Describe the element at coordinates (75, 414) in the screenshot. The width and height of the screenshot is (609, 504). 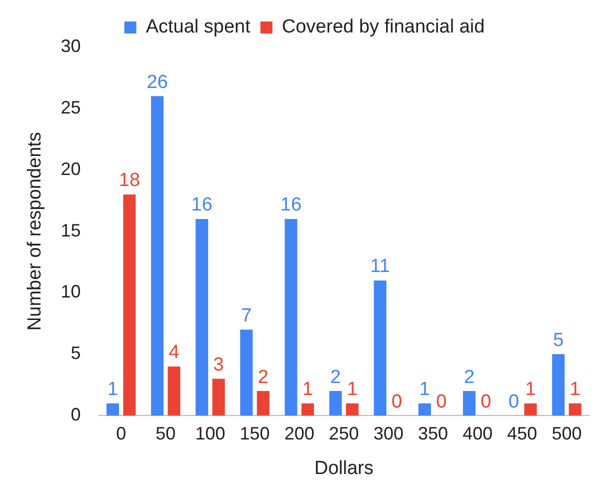
I see `y-tick-label: 0` at that location.